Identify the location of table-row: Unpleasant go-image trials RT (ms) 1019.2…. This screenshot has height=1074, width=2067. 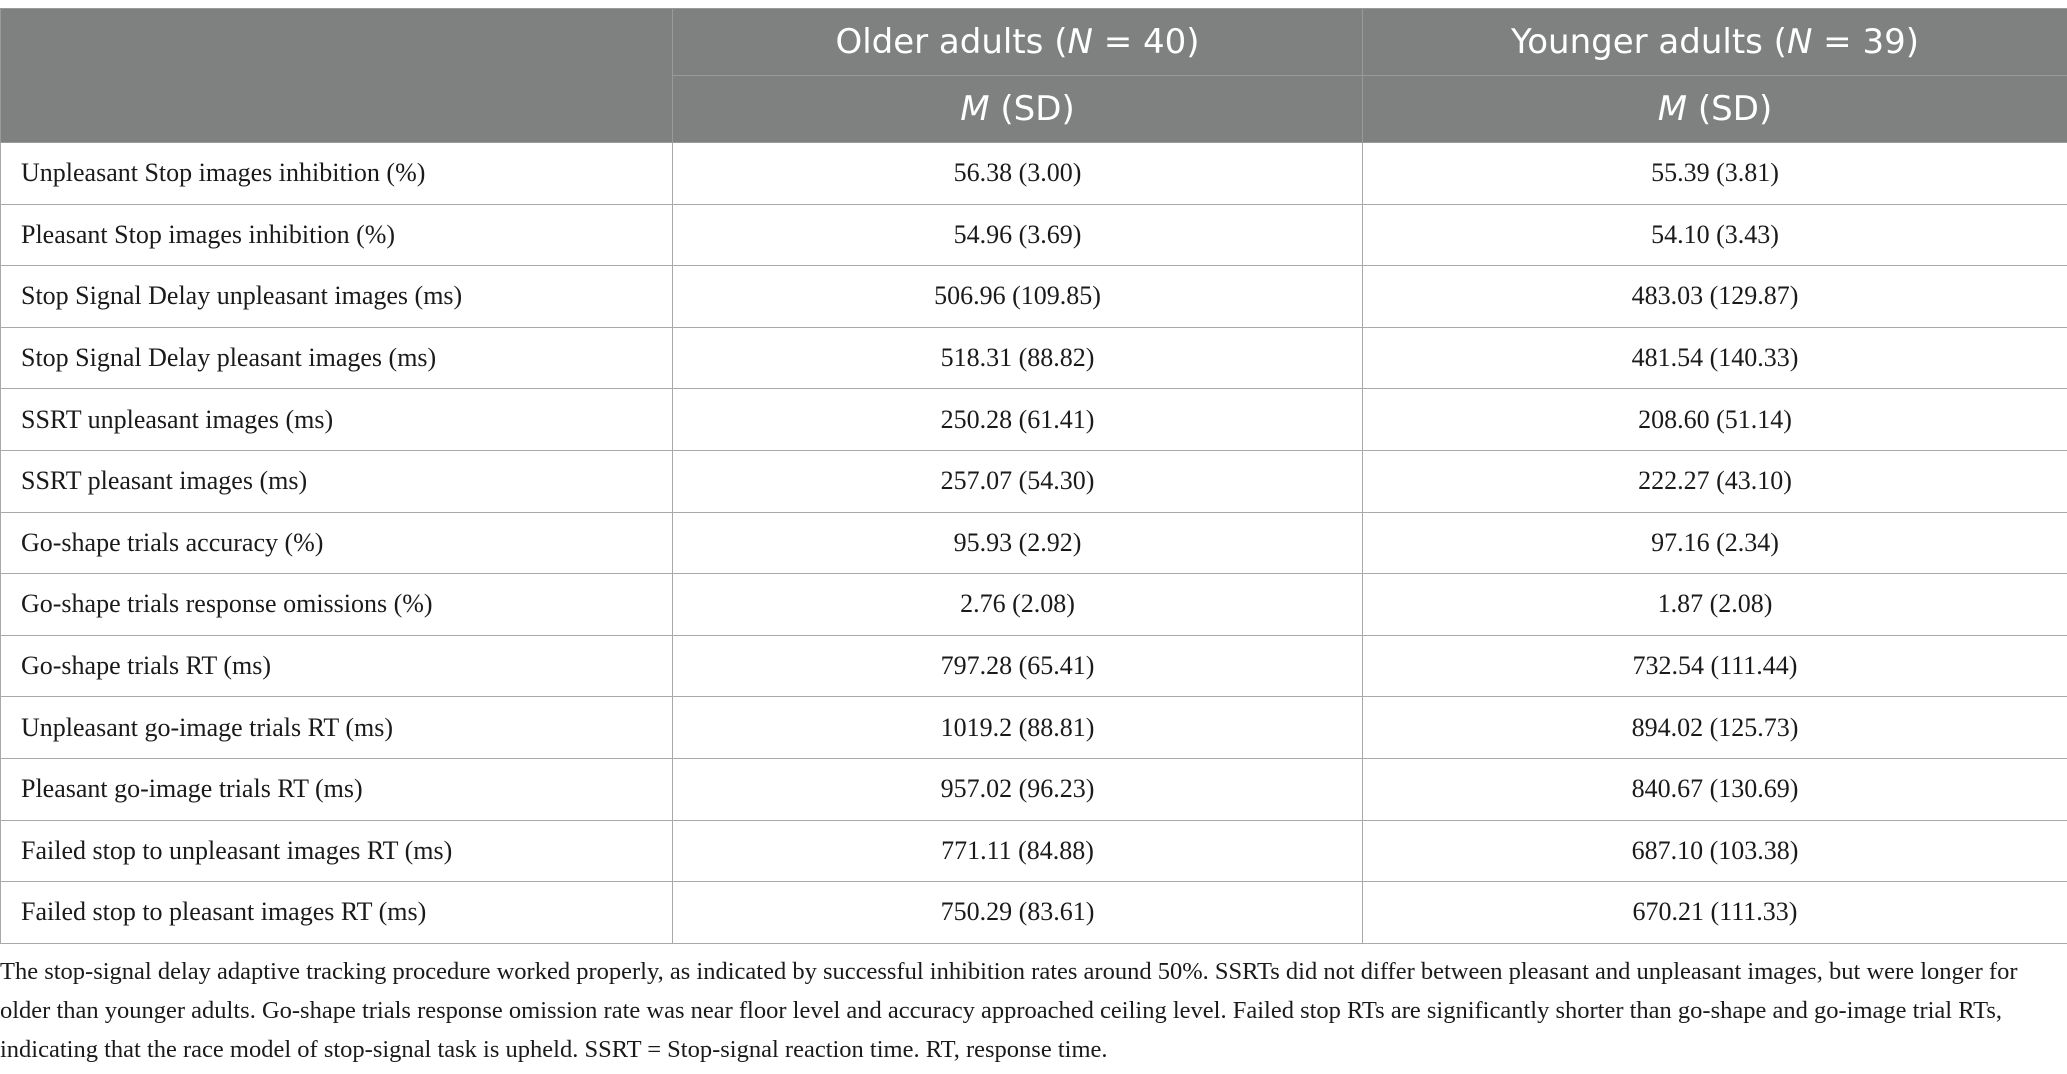
(1033, 727).